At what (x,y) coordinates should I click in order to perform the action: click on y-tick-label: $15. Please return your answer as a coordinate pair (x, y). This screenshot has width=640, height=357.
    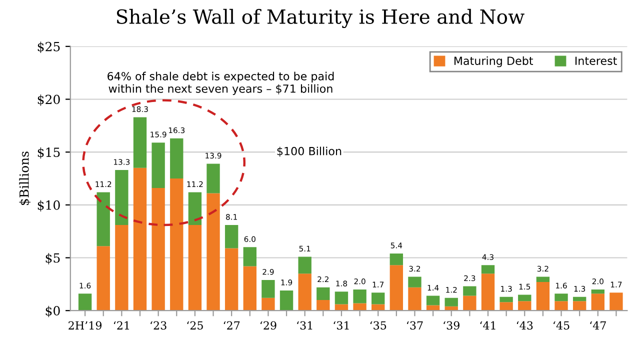
    Looking at the image, I should click on (49, 153).